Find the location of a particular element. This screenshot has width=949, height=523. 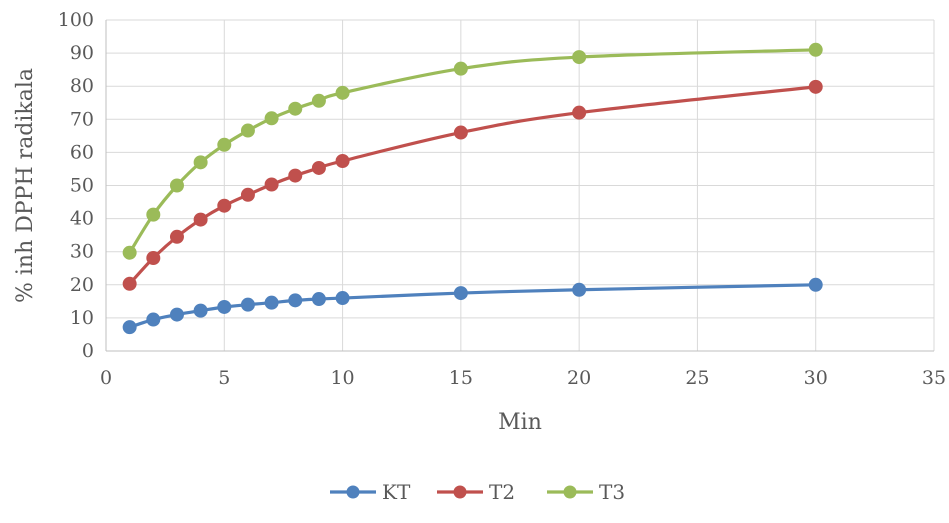

y-tick-label: 60 is located at coordinates (82, 152).